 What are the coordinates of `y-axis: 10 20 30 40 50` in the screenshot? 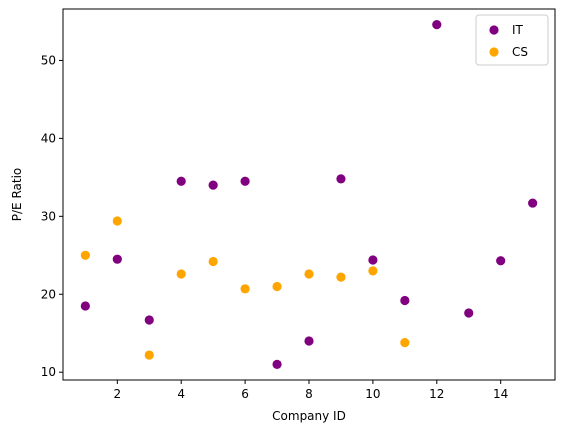 It's located at (52, 216).